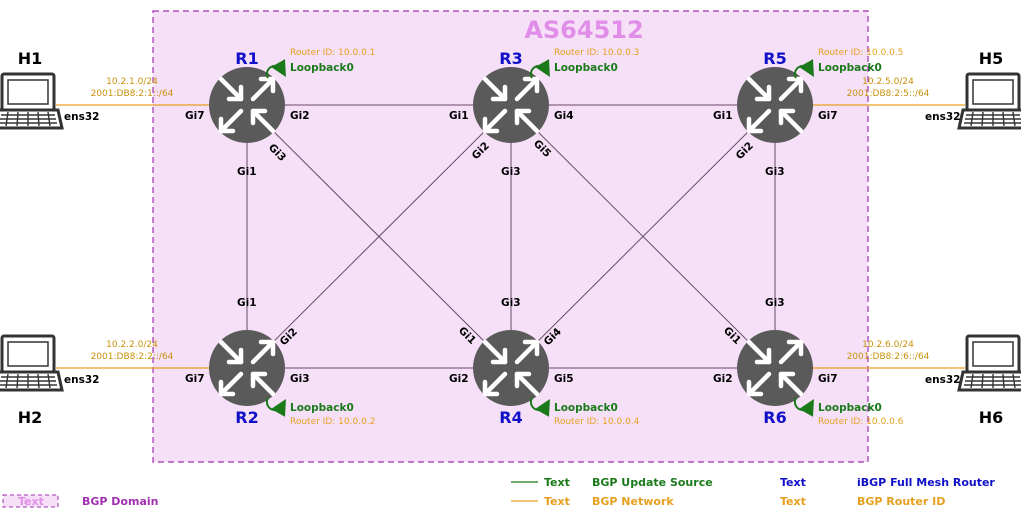 Image resolution: width=1021 pixels, height=516 pixels. What do you see at coordinates (860, 53) in the screenshot?
I see `router-r5-id: Router ID: 10.0.0.5` at bounding box center [860, 53].